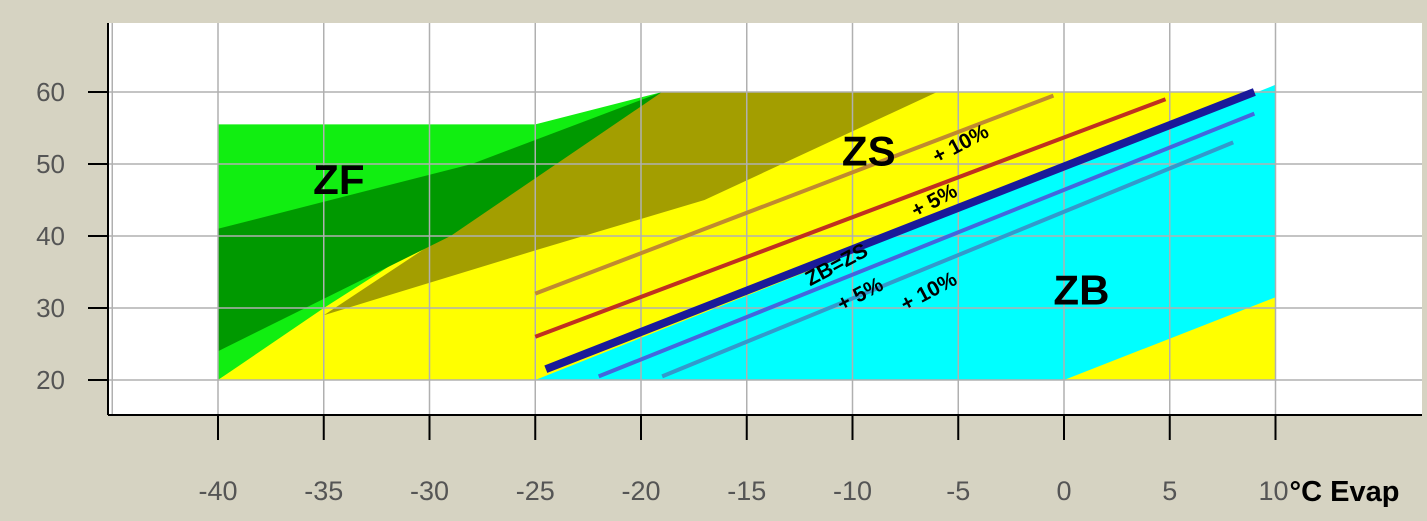  What do you see at coordinates (852, 491) in the screenshot?
I see `x-tick-label: -10` at bounding box center [852, 491].